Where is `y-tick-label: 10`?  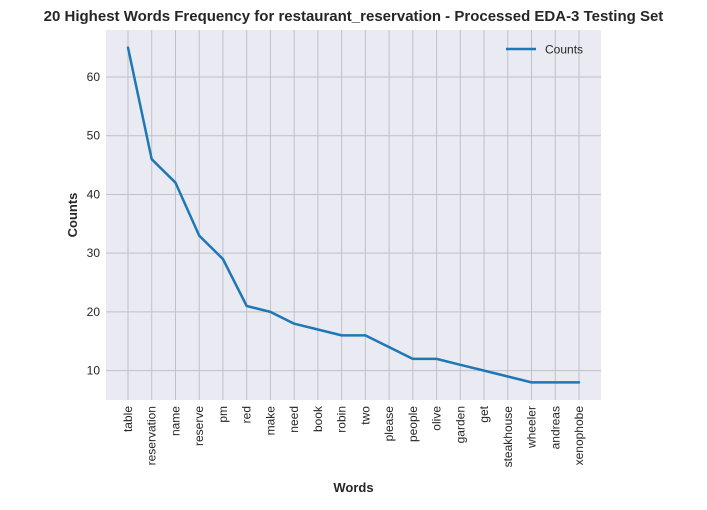 y-tick-label: 10 is located at coordinates (94, 371).